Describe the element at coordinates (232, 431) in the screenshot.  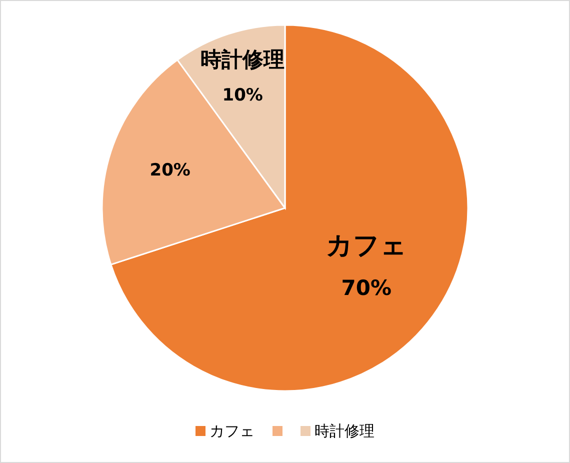
I see `legend-label: カフェ` at that location.